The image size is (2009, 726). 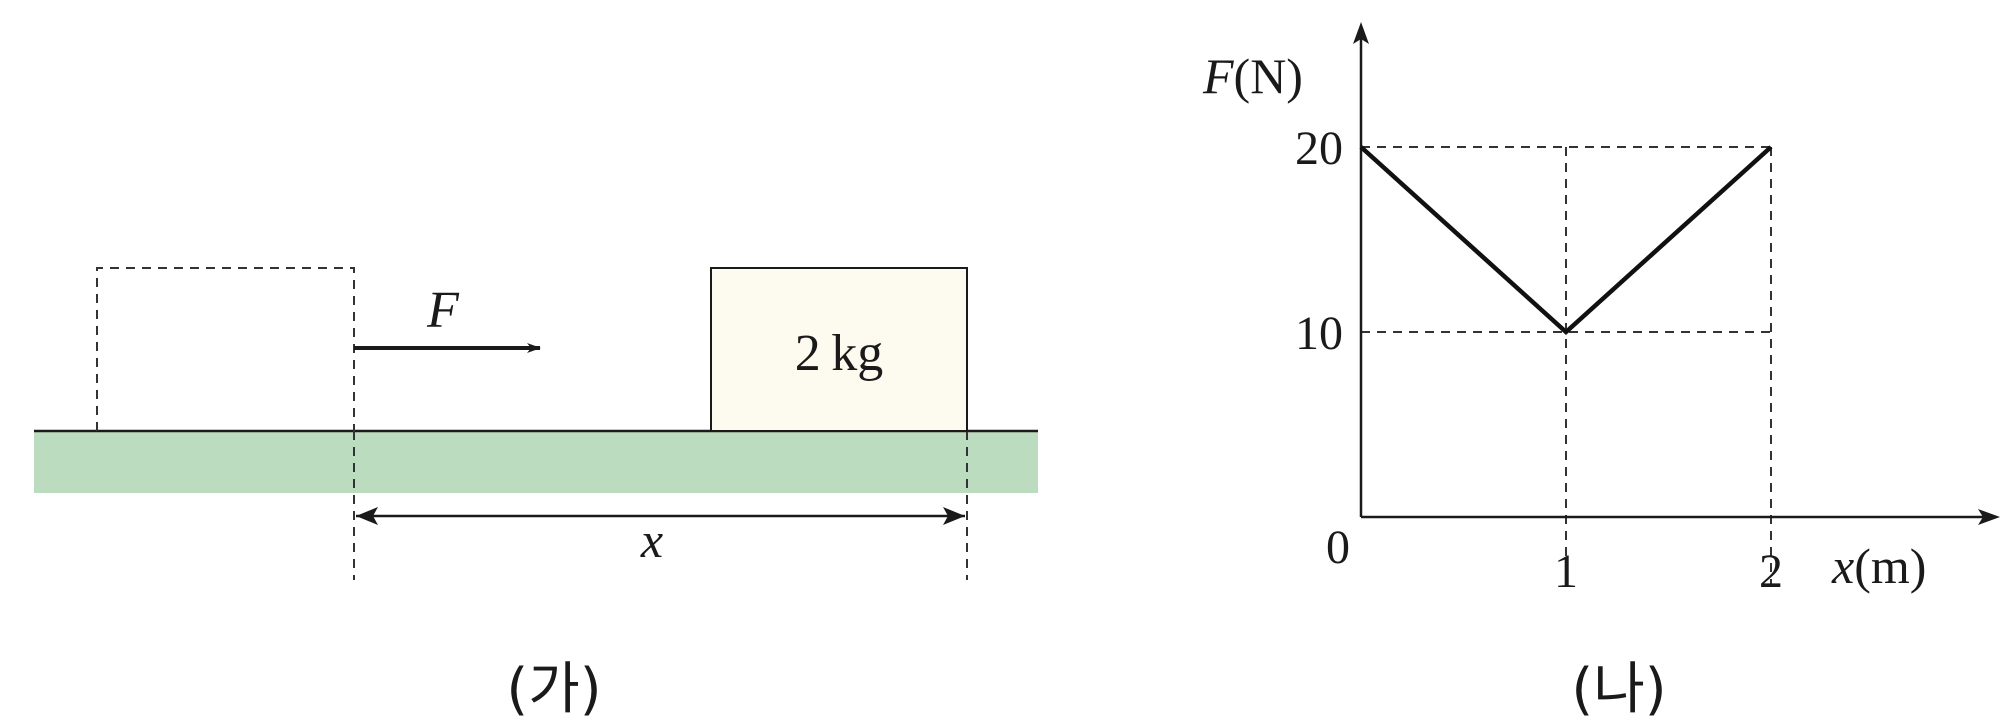 I want to click on y-axis-label: F(N), so click(x=1252, y=76).